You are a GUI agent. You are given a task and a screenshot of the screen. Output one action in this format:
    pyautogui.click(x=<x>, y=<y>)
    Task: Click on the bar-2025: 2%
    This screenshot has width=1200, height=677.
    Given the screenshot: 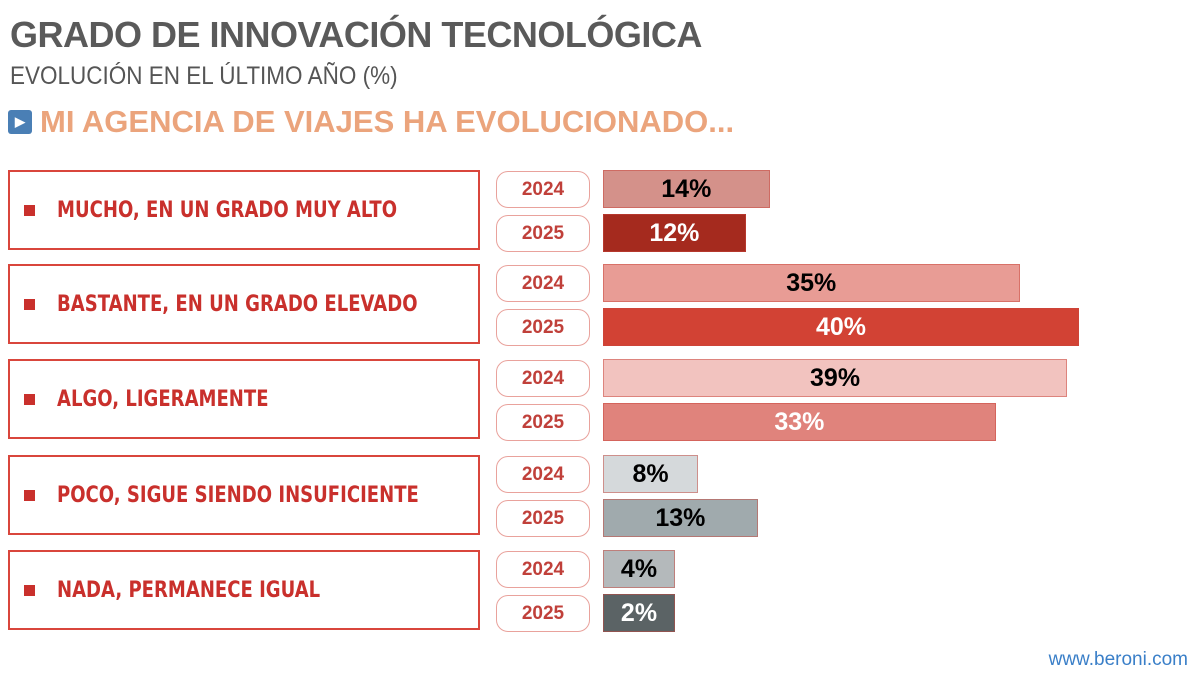 What is the action you would take?
    pyautogui.click(x=639, y=613)
    